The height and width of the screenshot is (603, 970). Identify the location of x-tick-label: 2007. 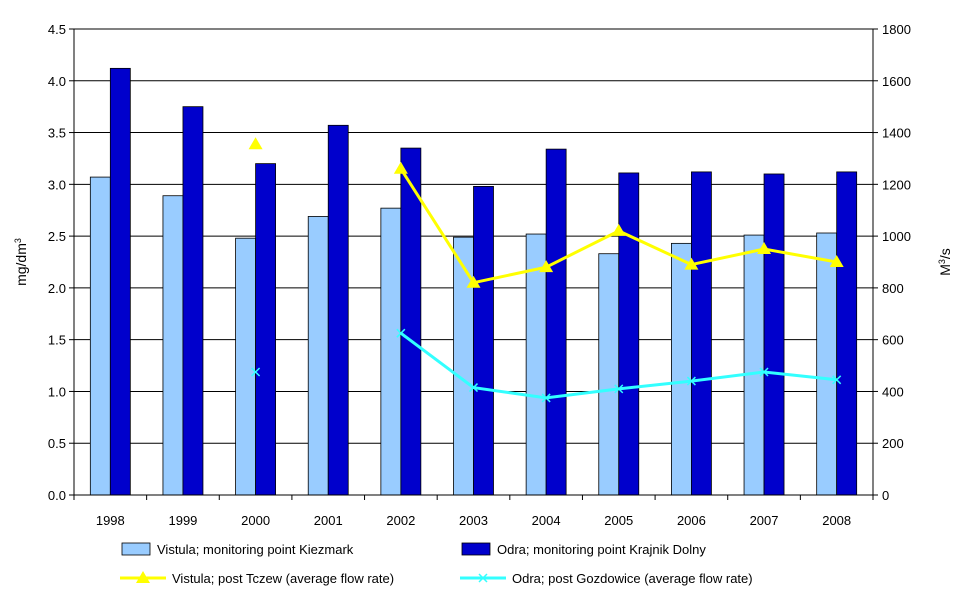
(764, 520).